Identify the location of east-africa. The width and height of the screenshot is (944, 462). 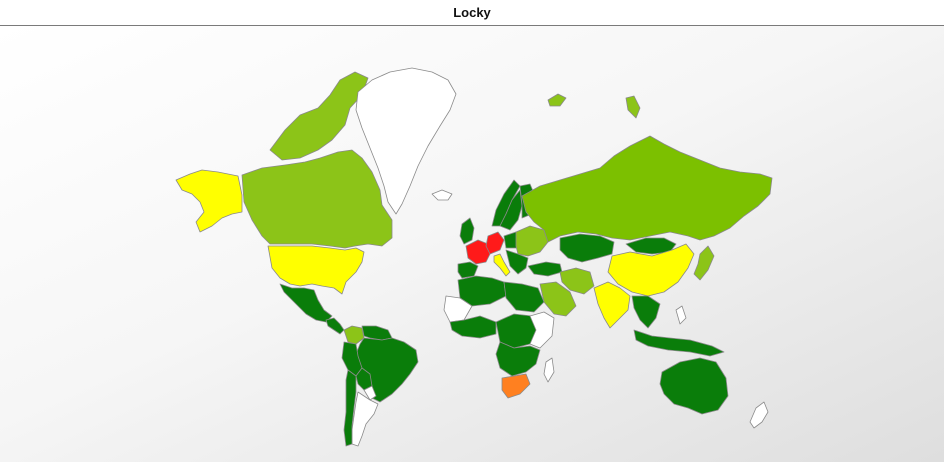
(542, 330).